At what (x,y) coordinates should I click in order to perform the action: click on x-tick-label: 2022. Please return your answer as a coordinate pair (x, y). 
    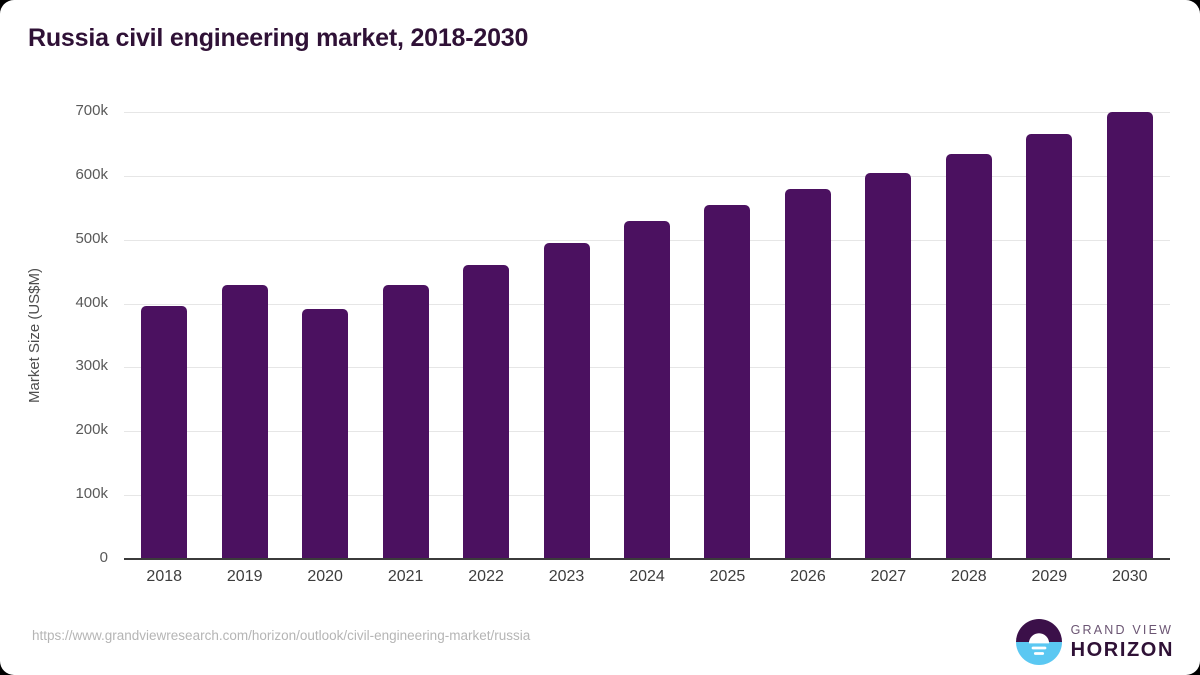
    Looking at the image, I should click on (486, 576).